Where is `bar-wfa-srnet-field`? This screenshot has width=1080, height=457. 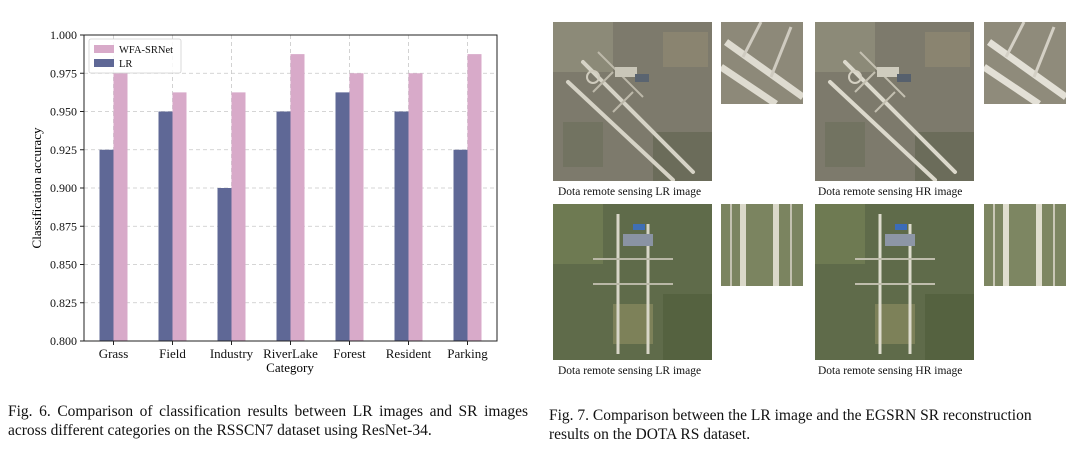
bar-wfa-srnet-field is located at coordinates (179, 216).